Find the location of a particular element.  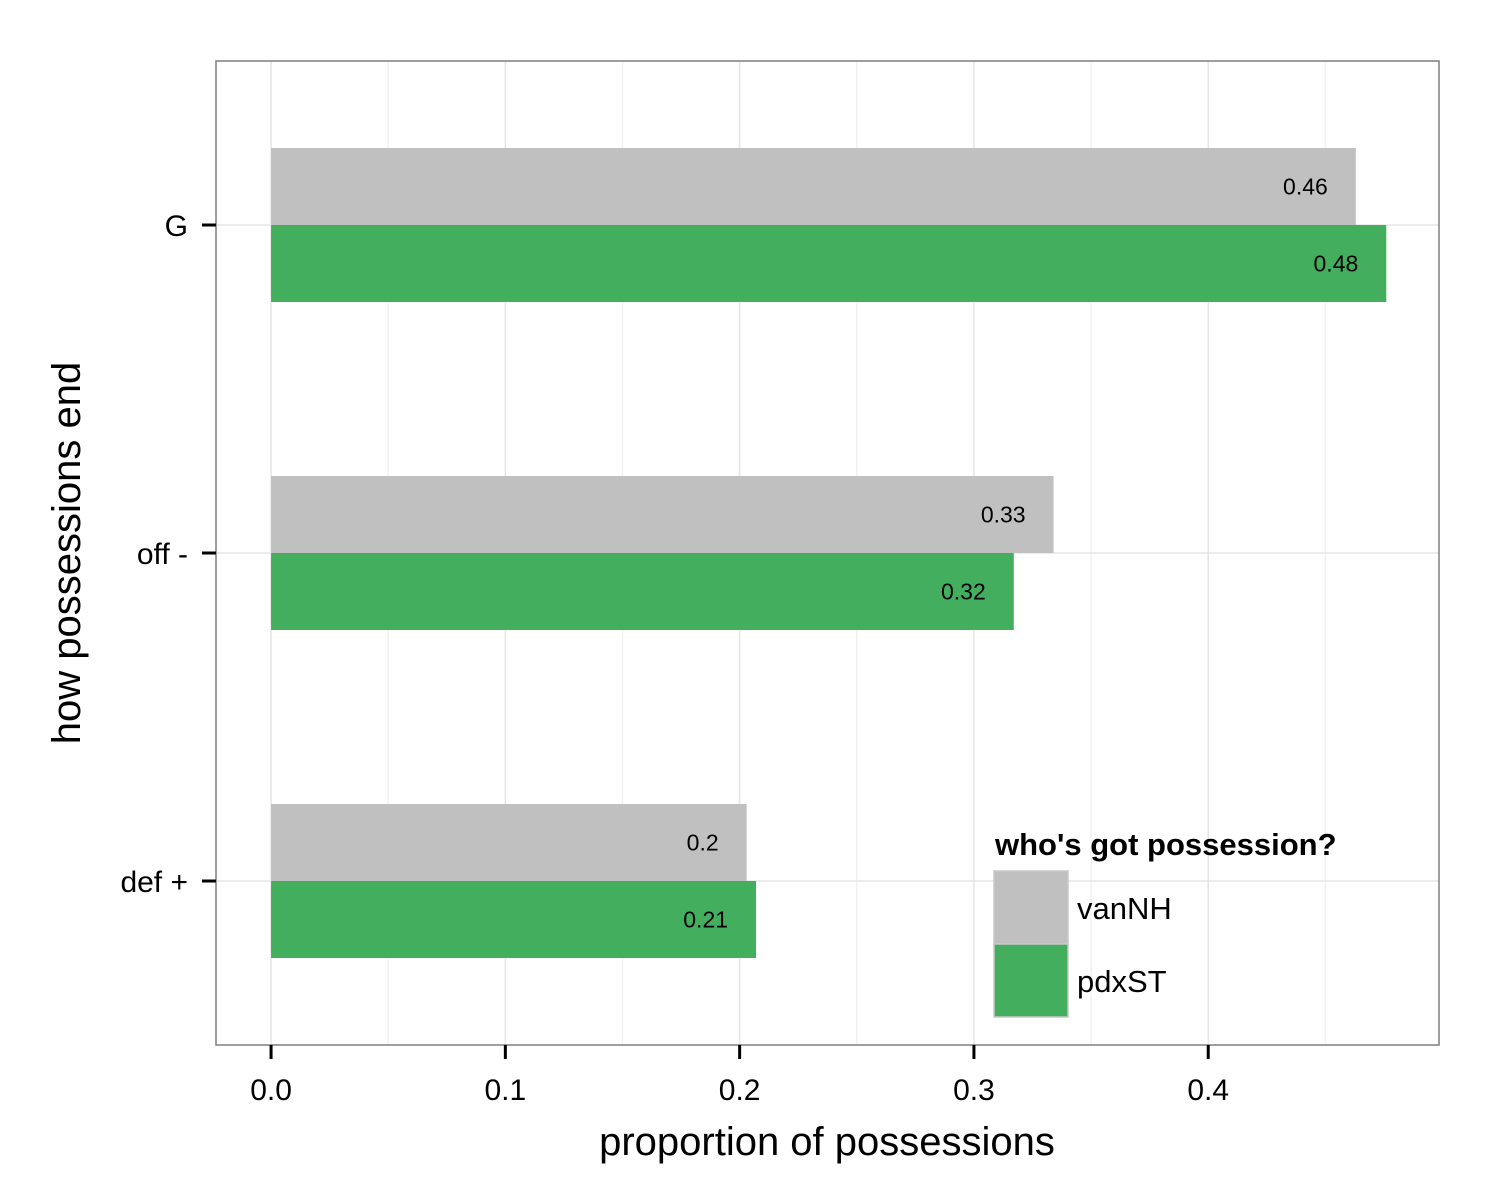

data-label-vanNH-0: 0.46 is located at coordinates (1305, 187).